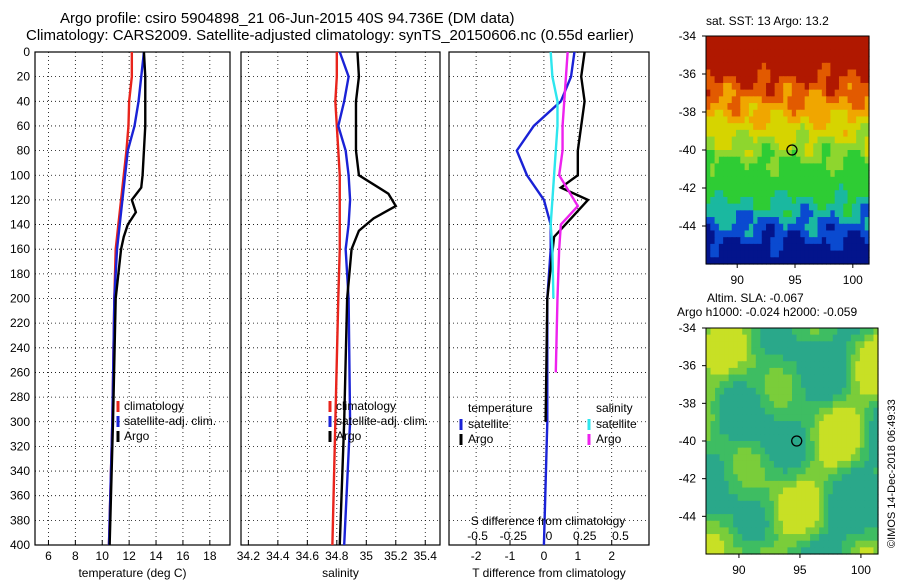  What do you see at coordinates (554, 175) in the screenshot?
I see `series-line-salinity-satellite` at bounding box center [554, 175].